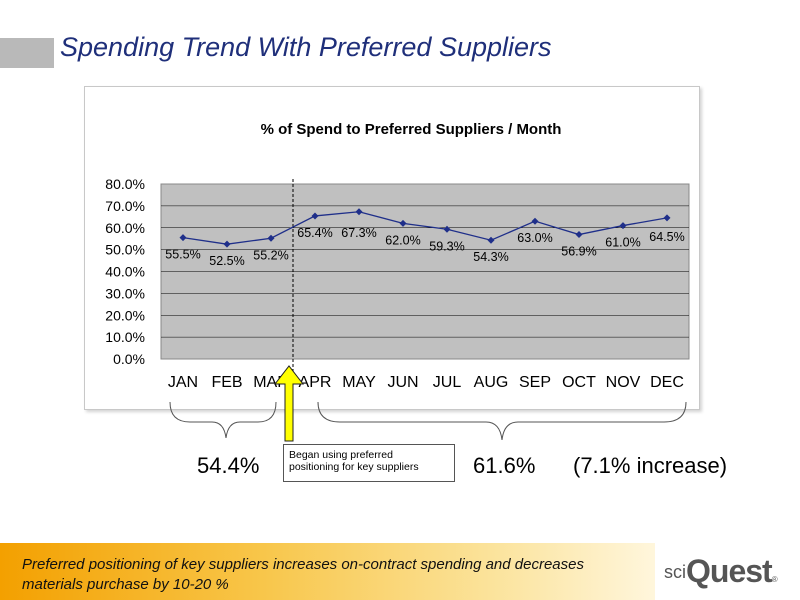  I want to click on footer-band, so click(327, 571).